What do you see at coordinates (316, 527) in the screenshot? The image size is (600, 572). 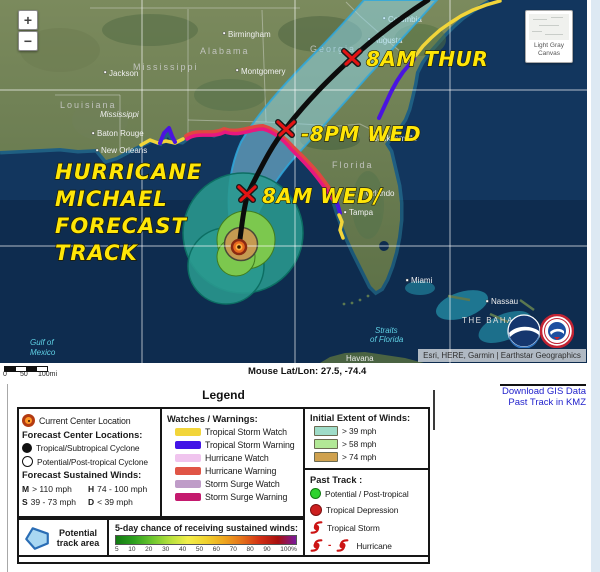 I see `tropical-storm-icon` at bounding box center [316, 527].